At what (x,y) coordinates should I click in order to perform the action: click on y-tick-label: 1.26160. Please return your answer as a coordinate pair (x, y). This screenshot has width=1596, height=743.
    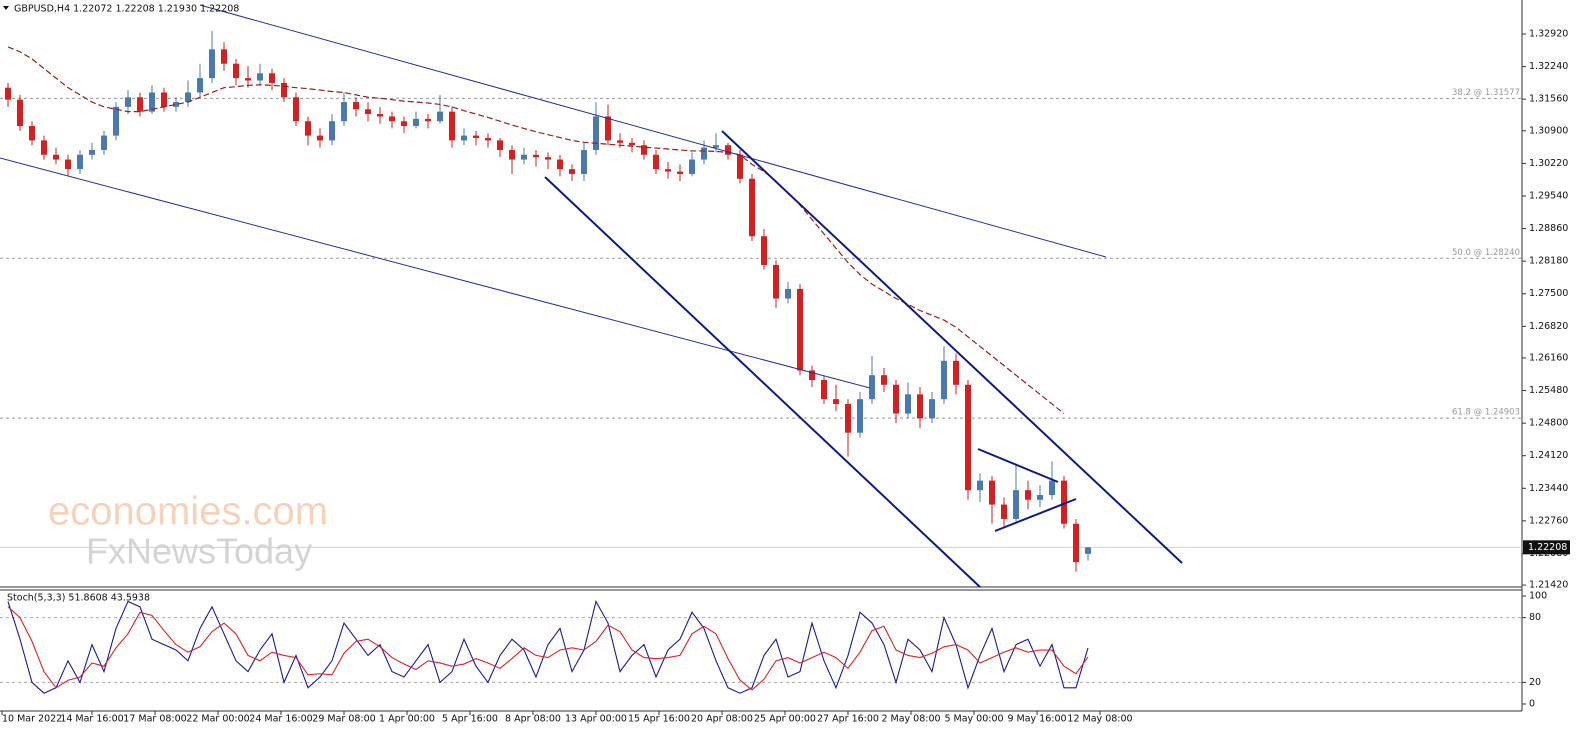
    Looking at the image, I should click on (1548, 357).